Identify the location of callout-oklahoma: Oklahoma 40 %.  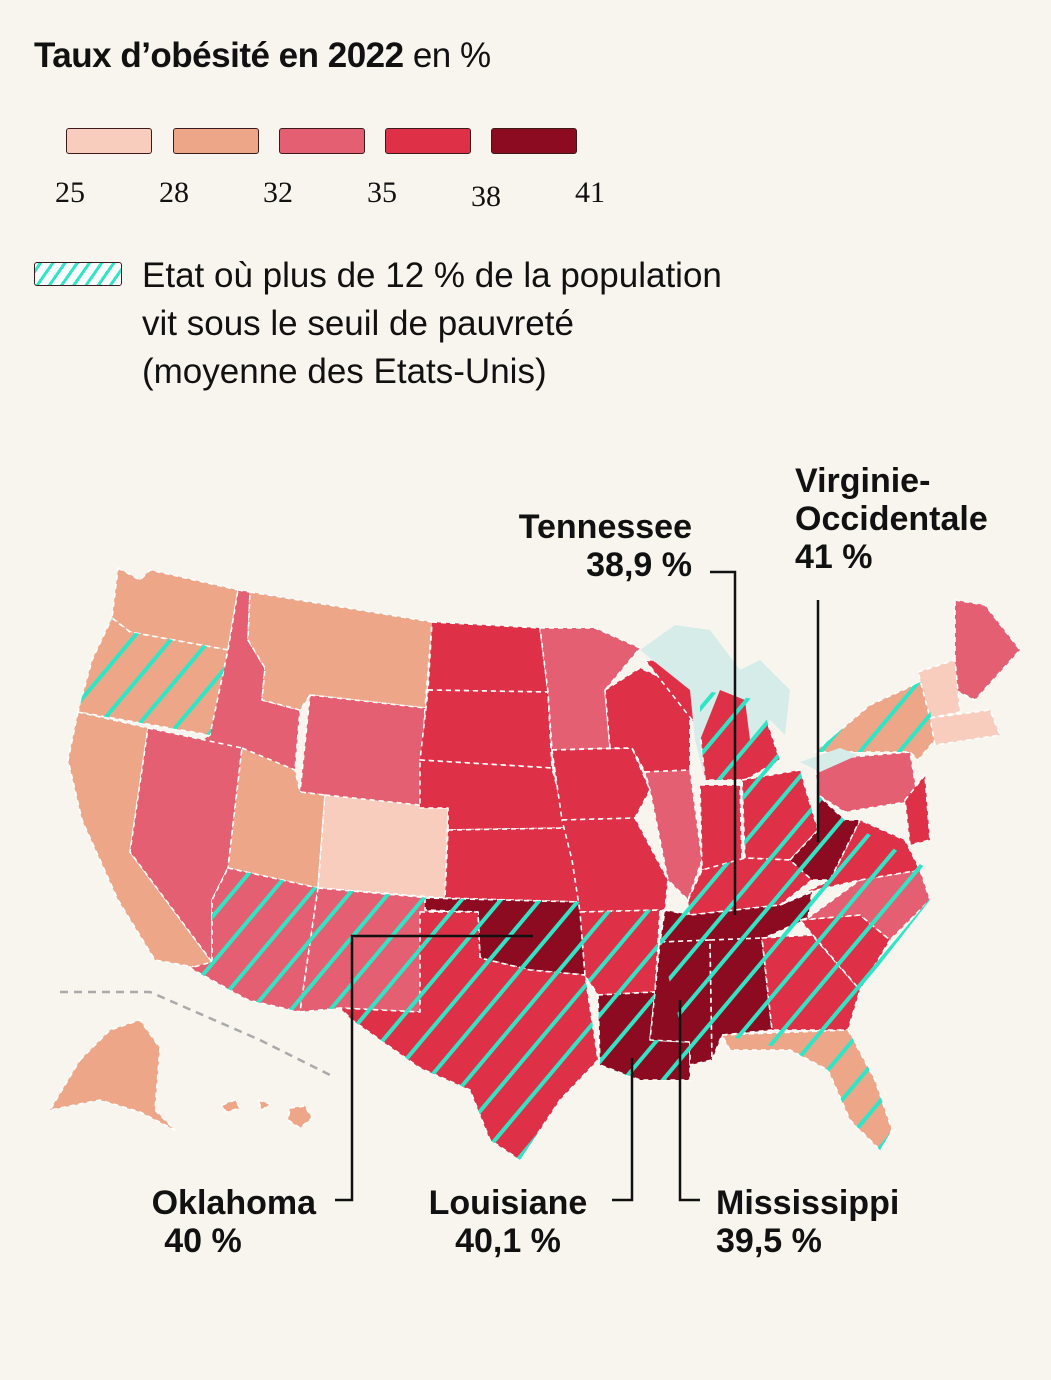
(208, 1222).